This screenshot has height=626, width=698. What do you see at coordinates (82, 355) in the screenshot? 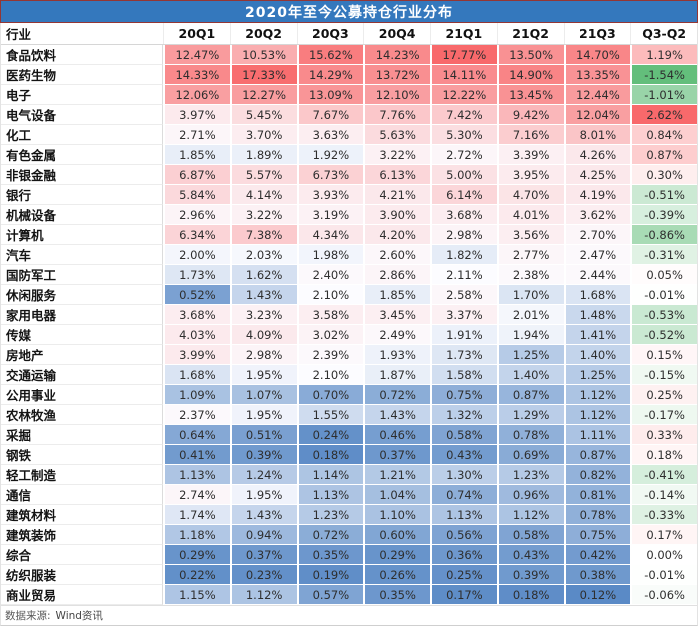
I see `industry-name: 房地产` at bounding box center [82, 355].